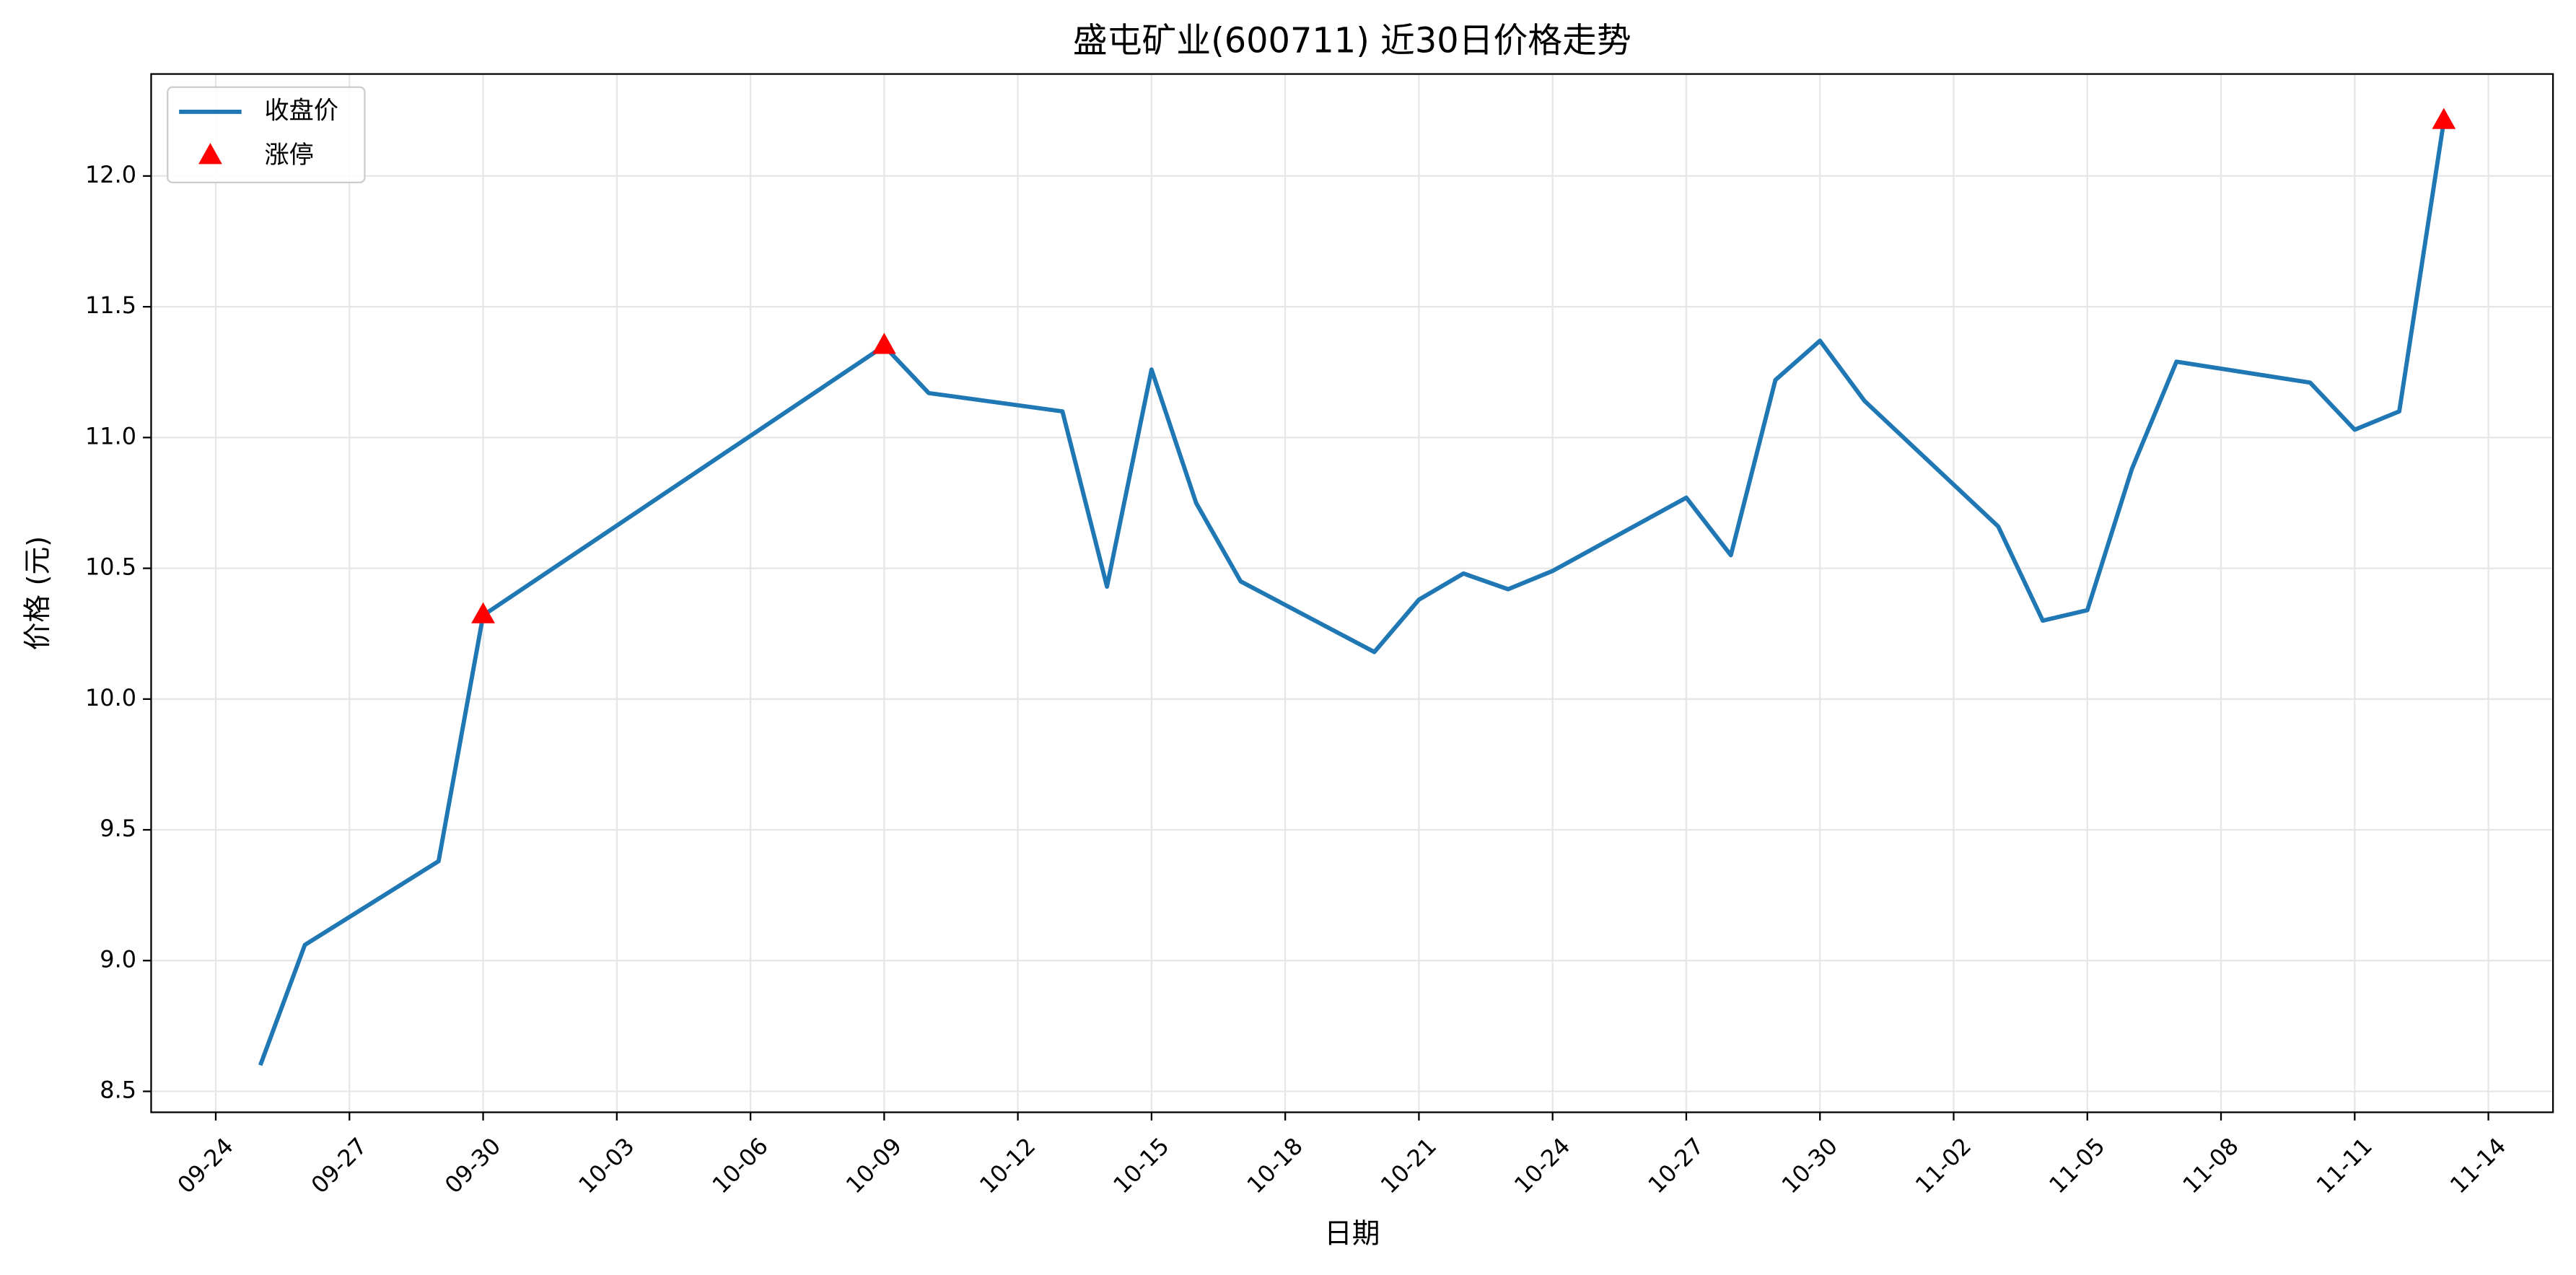 The image size is (2576, 1275). Describe the element at coordinates (110, 306) in the screenshot. I see `y-tick-label: 11.5` at that location.